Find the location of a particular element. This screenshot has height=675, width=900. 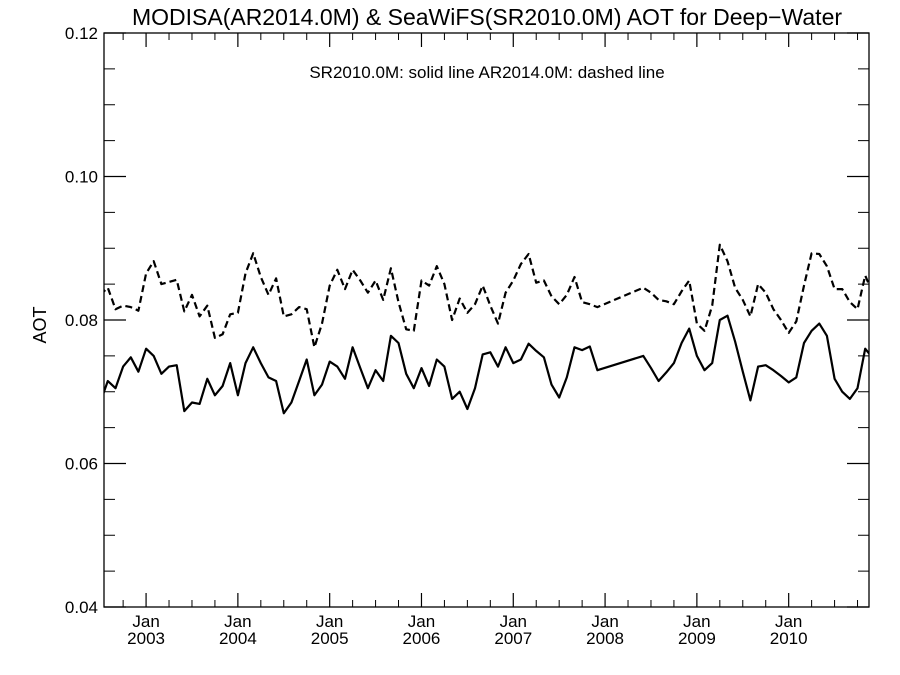

x-tick-label-year: 2009 is located at coordinates (697, 638).